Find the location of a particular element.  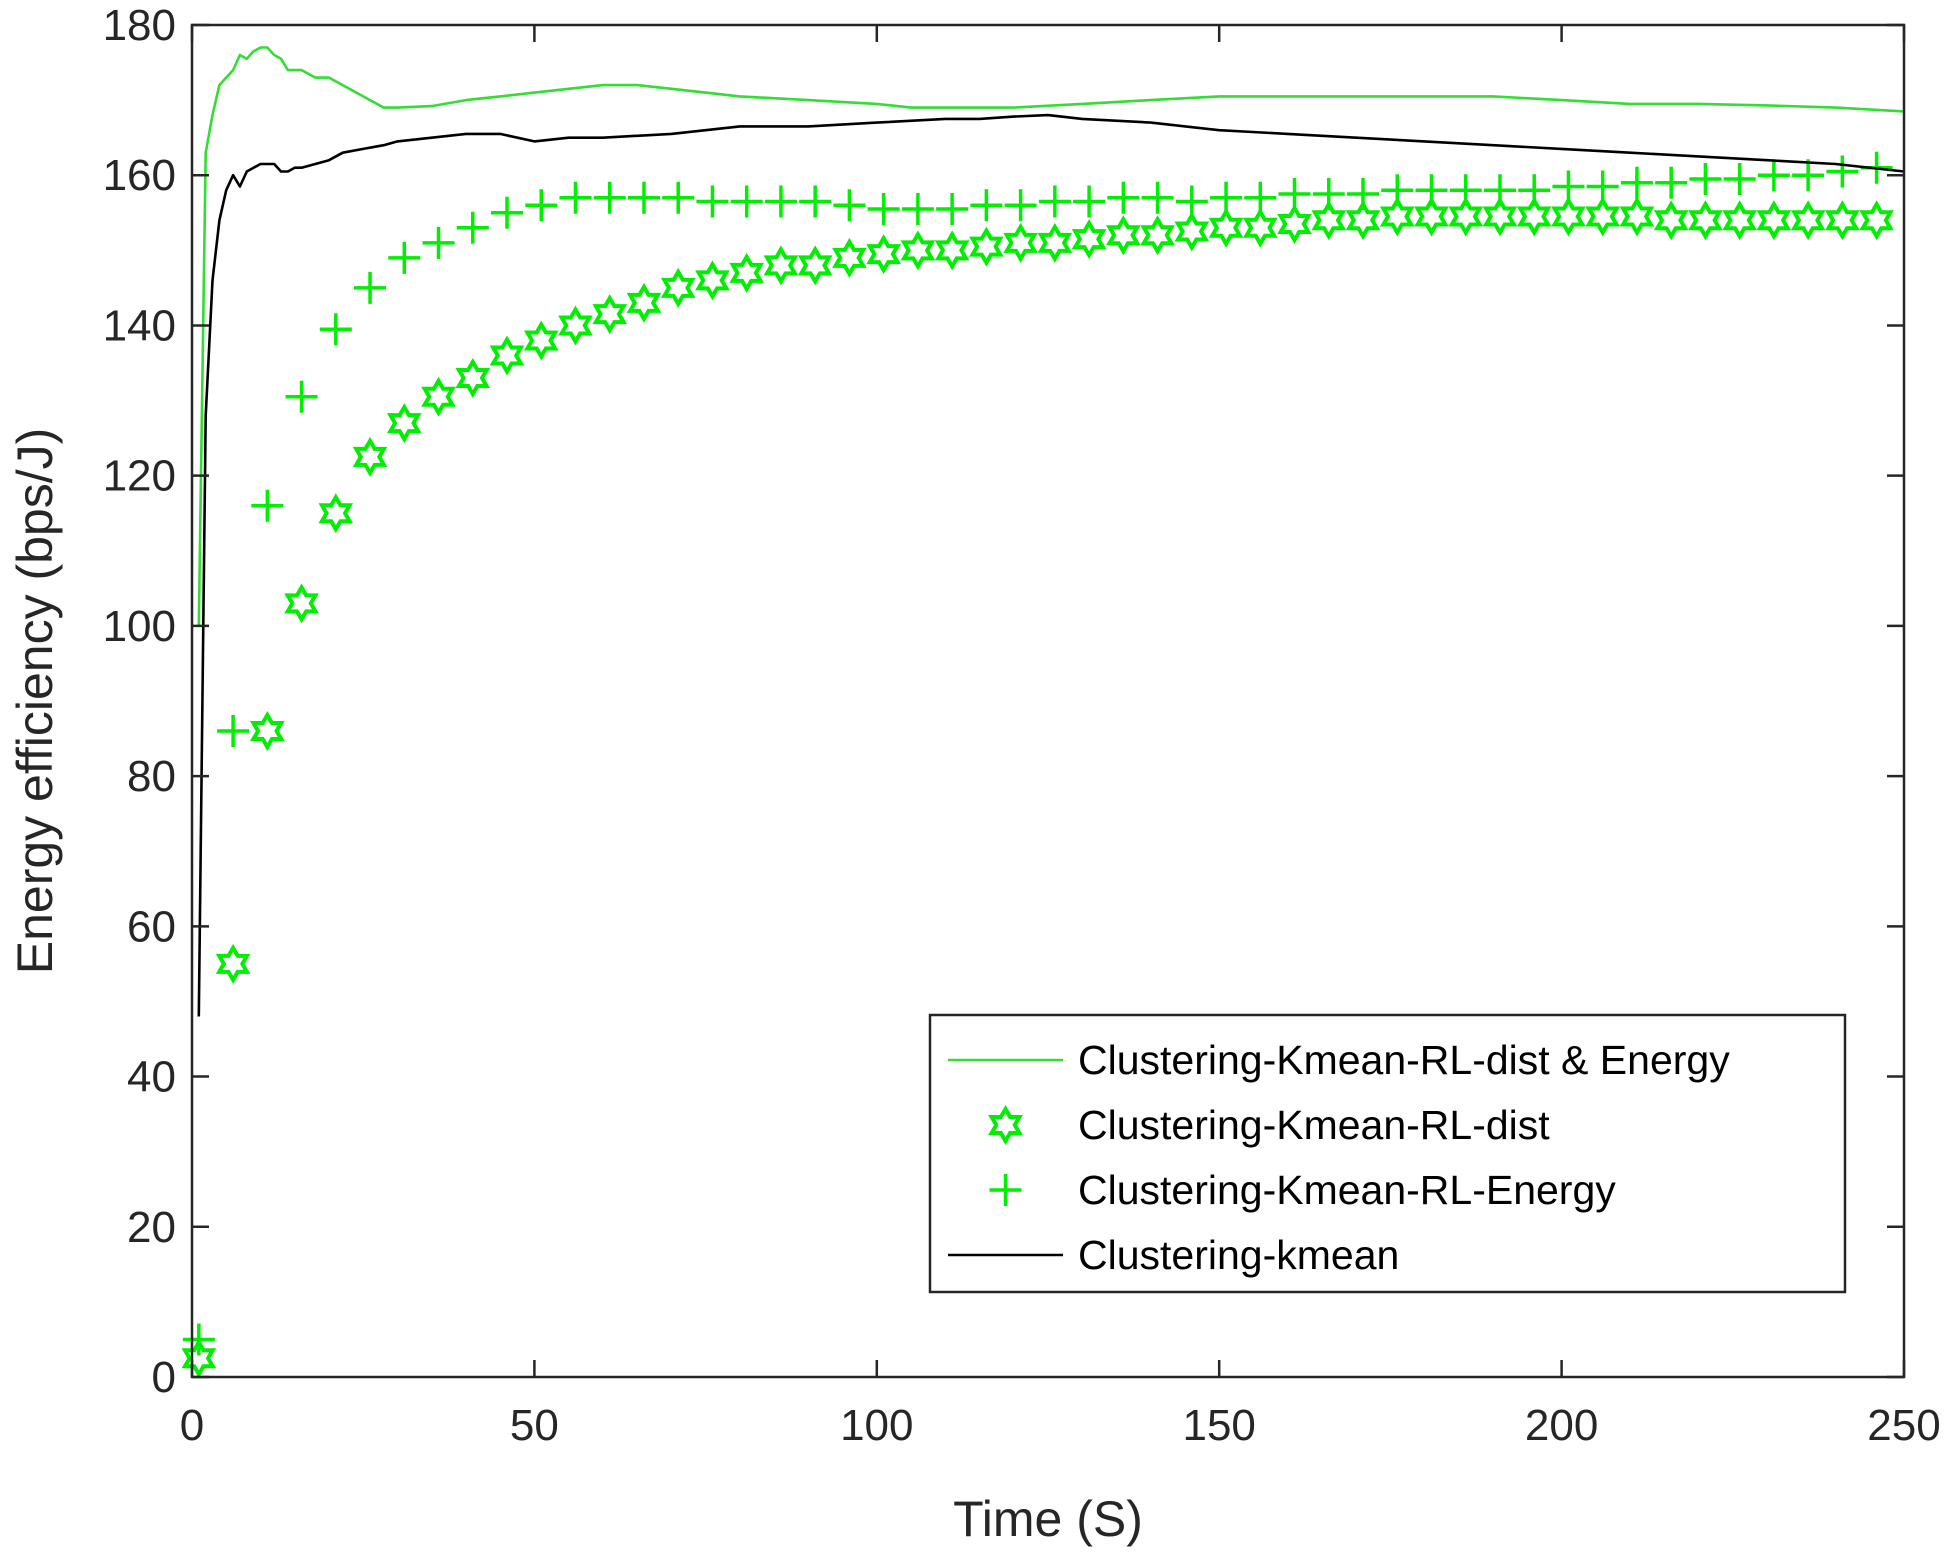

legend-label: Clustering-kmean is located at coordinates (1238, 1255).